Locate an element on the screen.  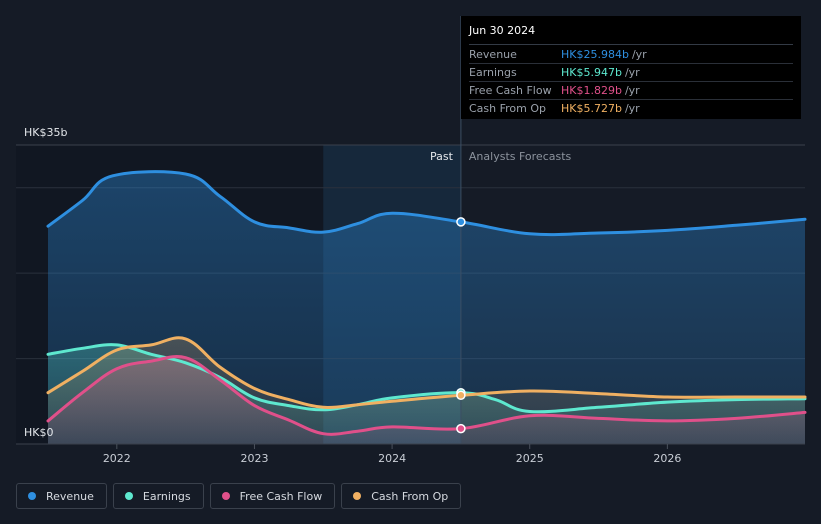
cash-from-op-line is located at coordinates (426, 372).